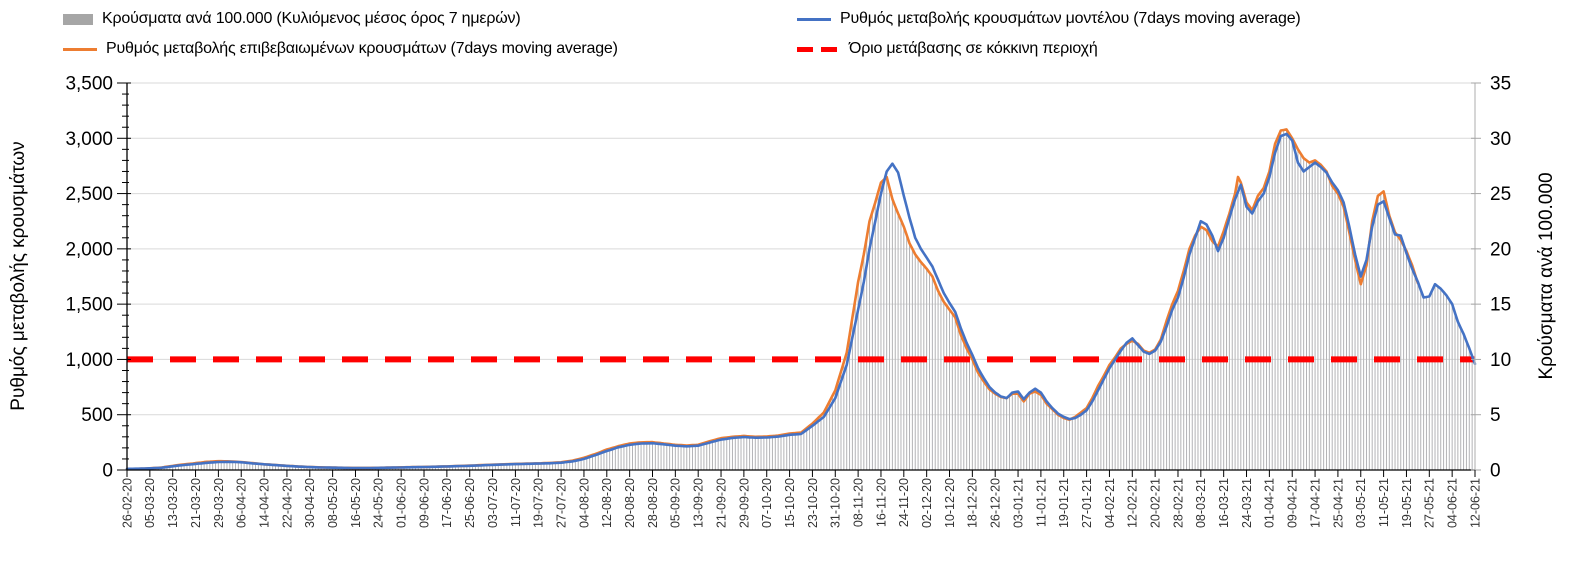 Image resolution: width=1571 pixels, height=565 pixels. Describe the element at coordinates (1384, 502) in the screenshot. I see `svg-text: 11-05-21` at that location.